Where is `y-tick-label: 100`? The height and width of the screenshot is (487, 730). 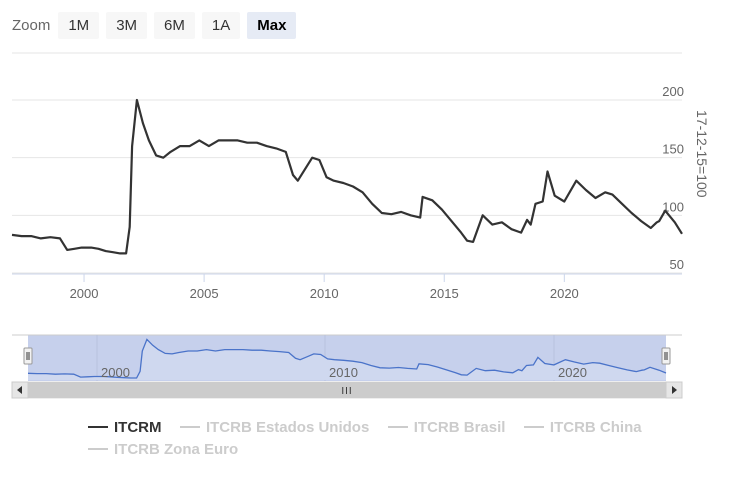 y-tick-label: 100 is located at coordinates (673, 206).